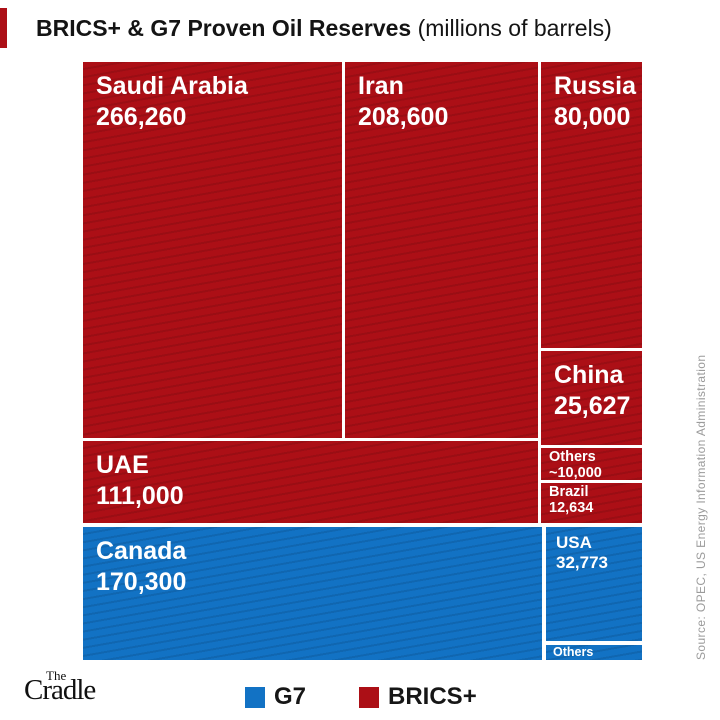 The width and height of the screenshot is (720, 720). Describe the element at coordinates (172, 86) in the screenshot. I see `cell-country-label: Saudi Arabia` at that location.